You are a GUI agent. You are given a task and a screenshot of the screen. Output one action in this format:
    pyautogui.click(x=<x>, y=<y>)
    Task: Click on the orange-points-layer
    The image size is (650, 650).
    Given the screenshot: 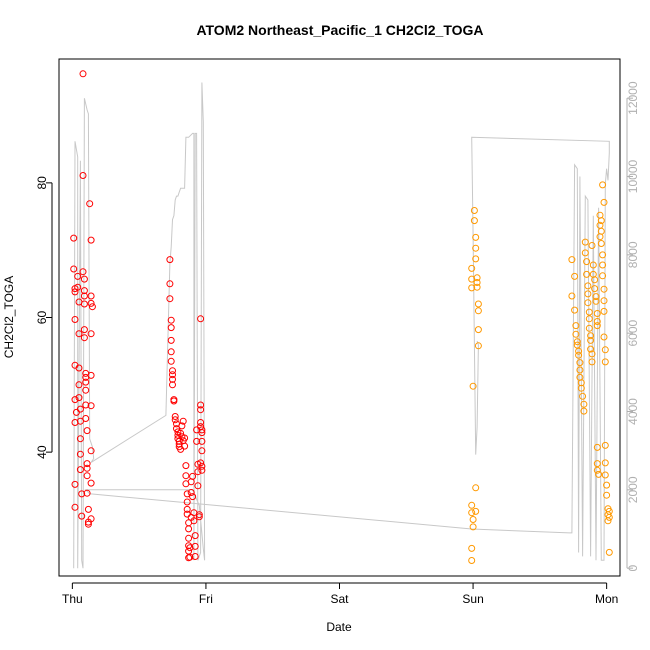 What is the action you would take?
    pyautogui.click(x=540, y=372)
    